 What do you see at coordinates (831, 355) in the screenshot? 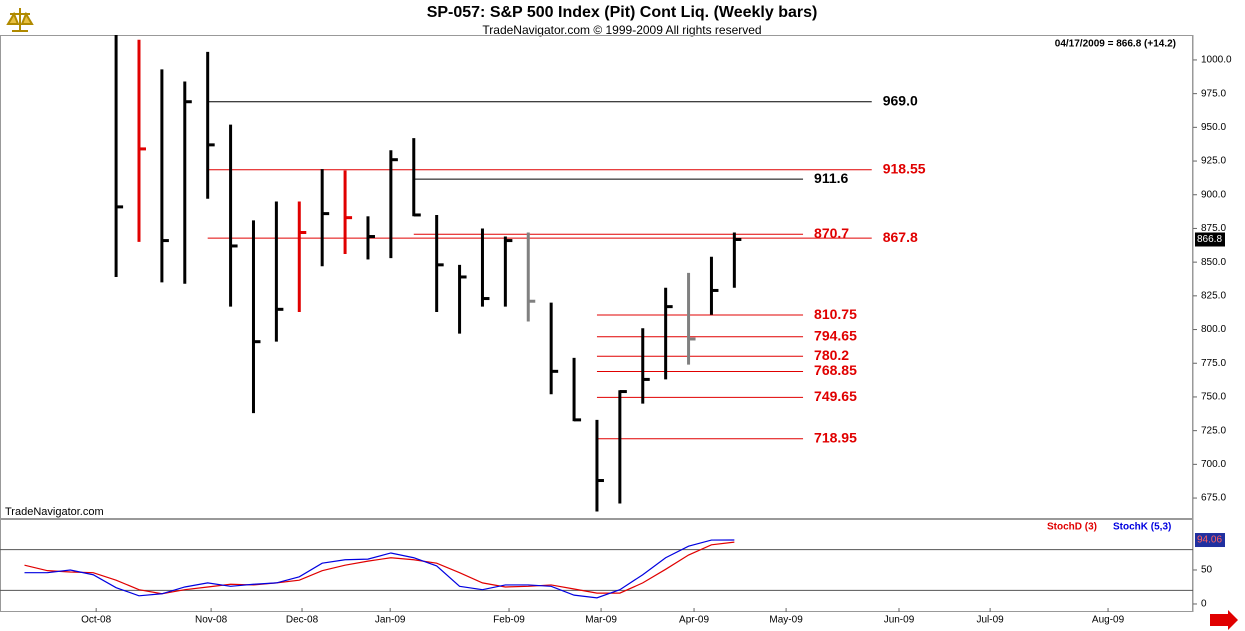
I see `level-label: 780.2` at bounding box center [831, 355].